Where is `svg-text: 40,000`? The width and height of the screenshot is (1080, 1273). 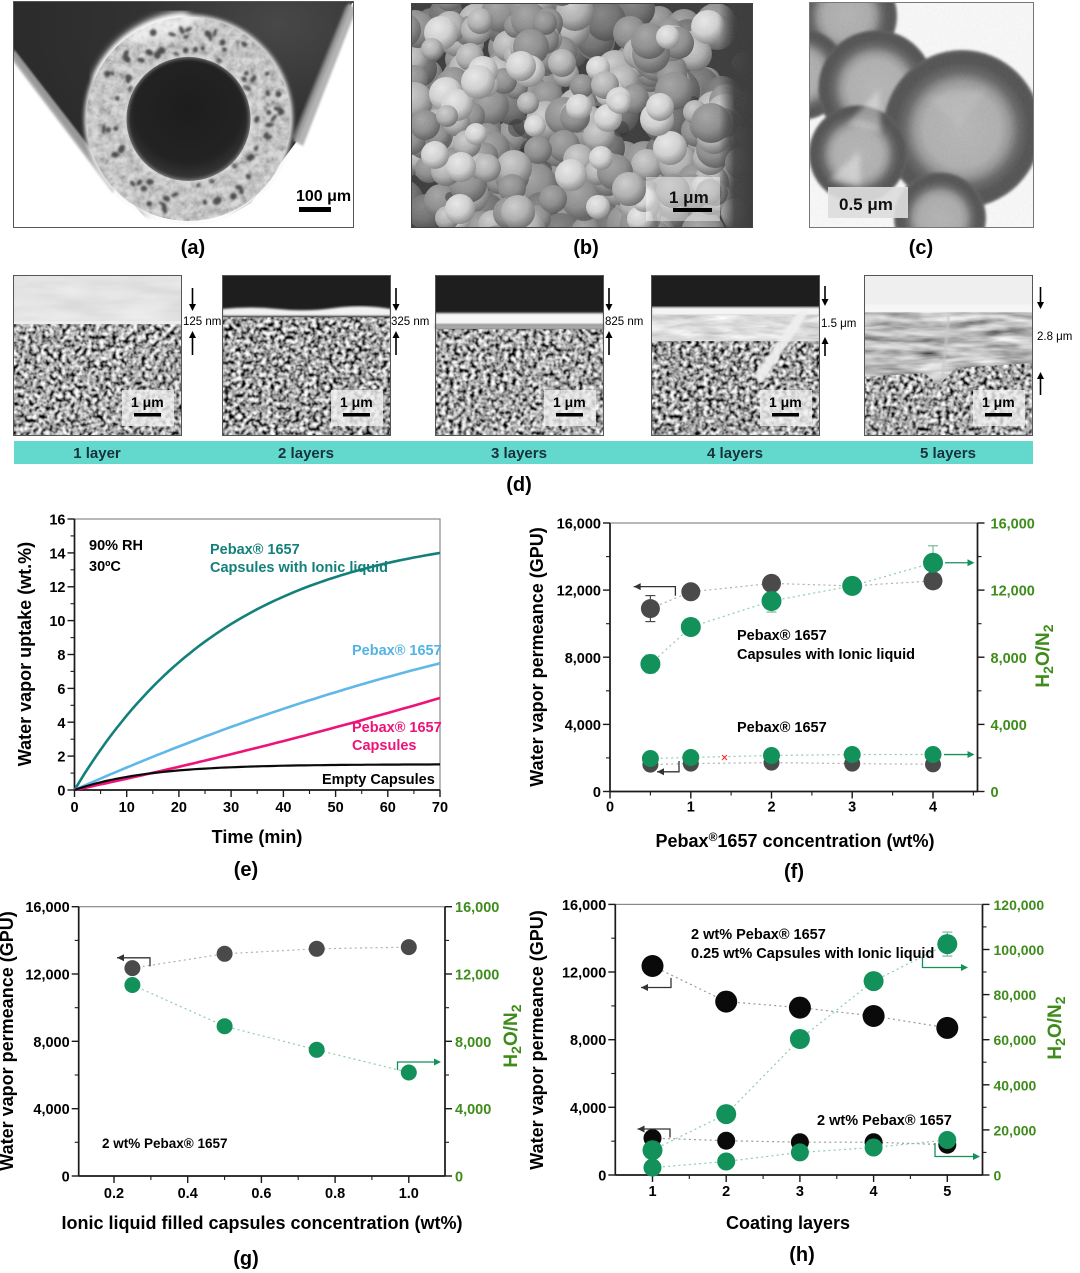 svg-text: 40,000 is located at coordinates (1015, 1085).